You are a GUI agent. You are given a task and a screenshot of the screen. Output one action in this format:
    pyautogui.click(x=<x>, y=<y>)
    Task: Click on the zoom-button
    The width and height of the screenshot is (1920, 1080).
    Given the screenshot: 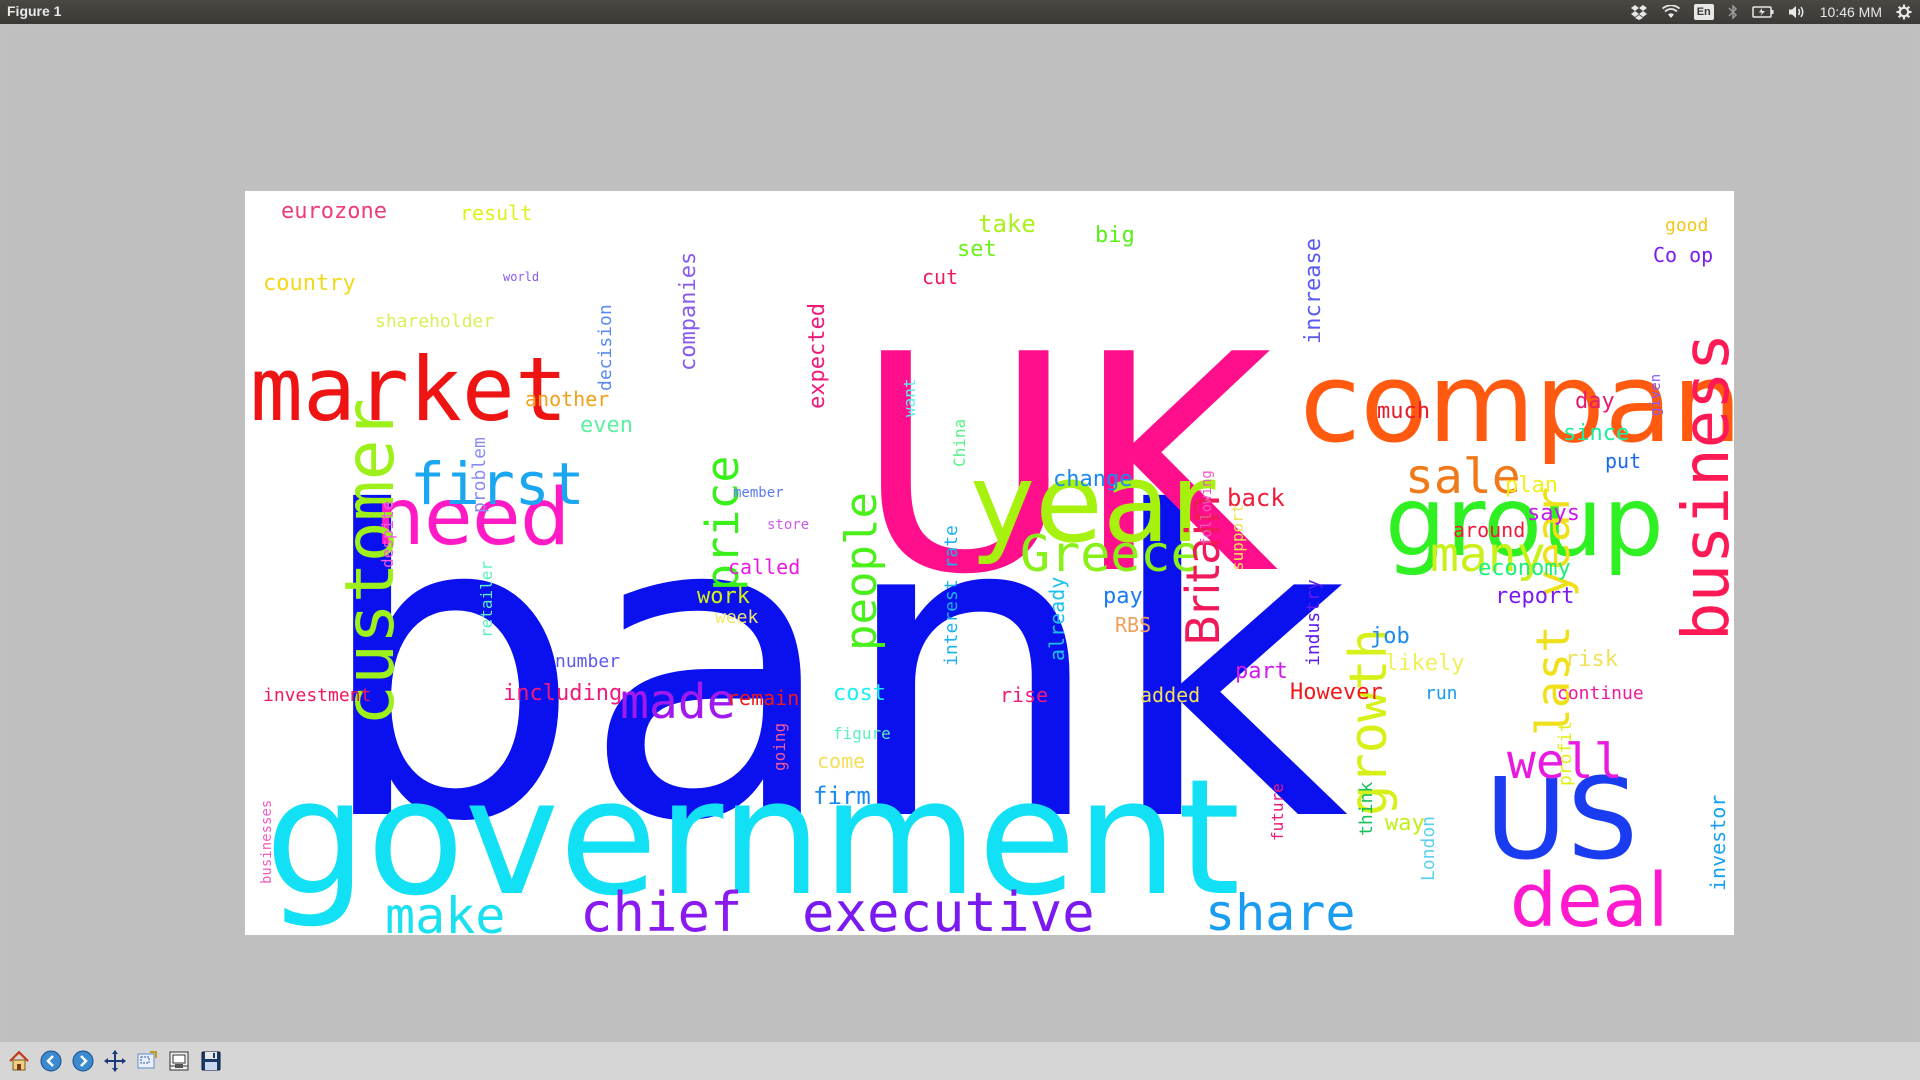 What is the action you would take?
    pyautogui.click(x=146, y=1061)
    